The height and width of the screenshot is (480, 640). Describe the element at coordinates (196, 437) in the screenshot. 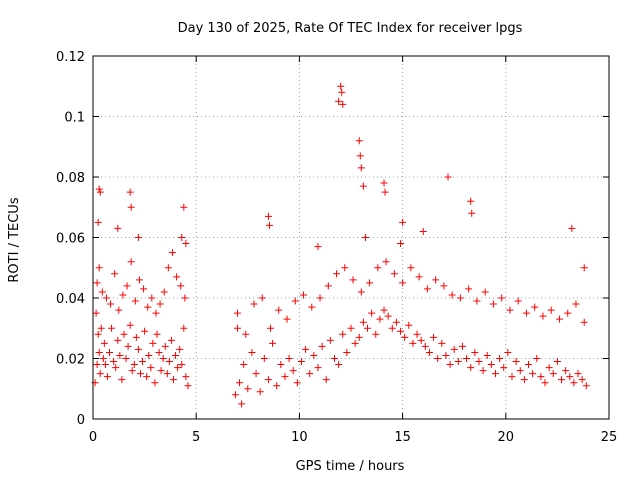

I see `x-tick-label: 5` at that location.